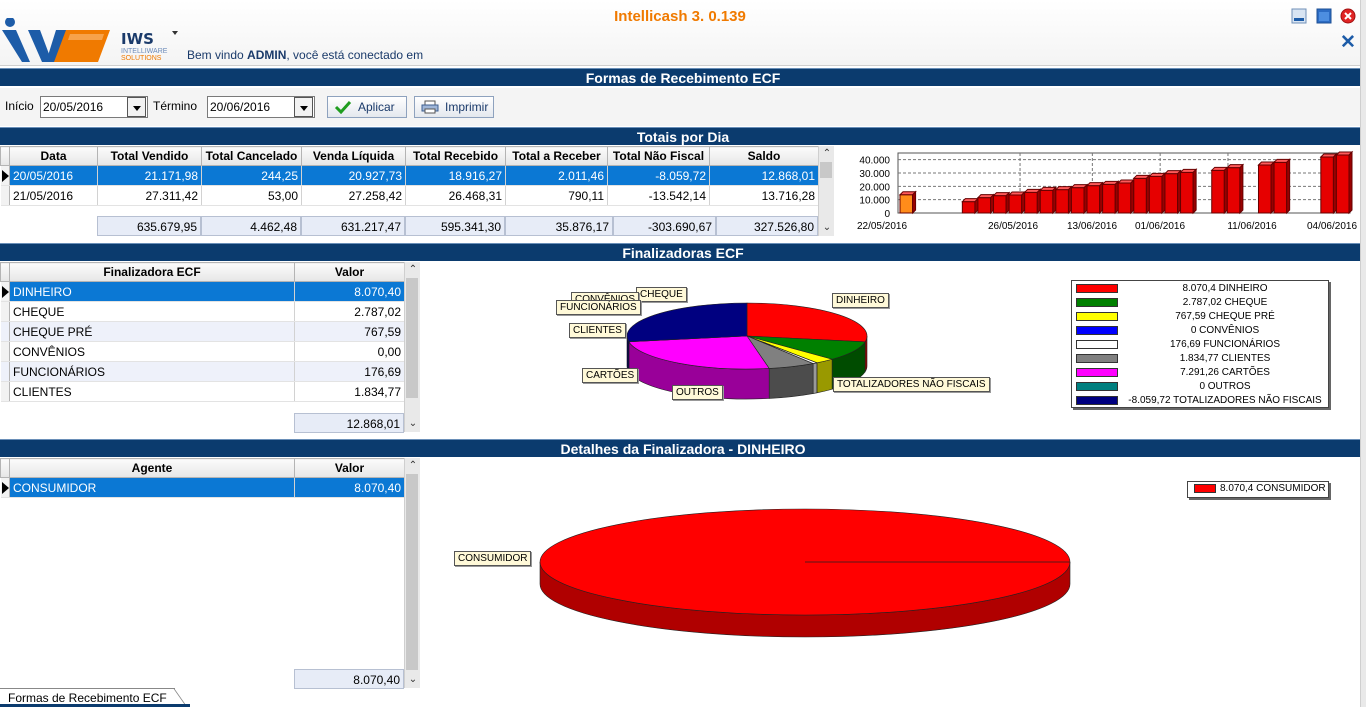 The height and width of the screenshot is (707, 1366). I want to click on legend-swatch, so click(1097, 288).